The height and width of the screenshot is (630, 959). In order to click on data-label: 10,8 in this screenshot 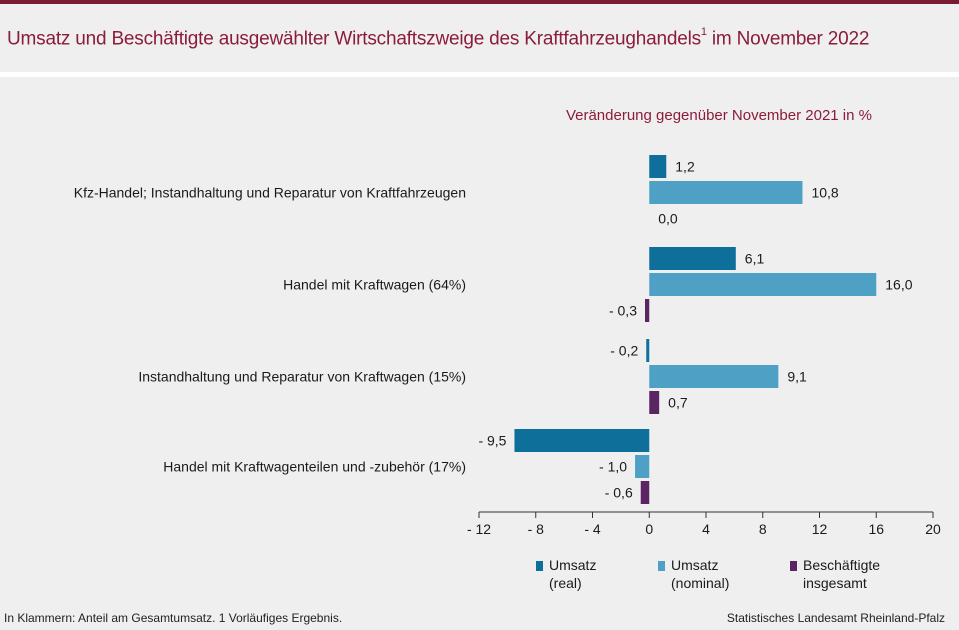, I will do `click(824, 193)`.